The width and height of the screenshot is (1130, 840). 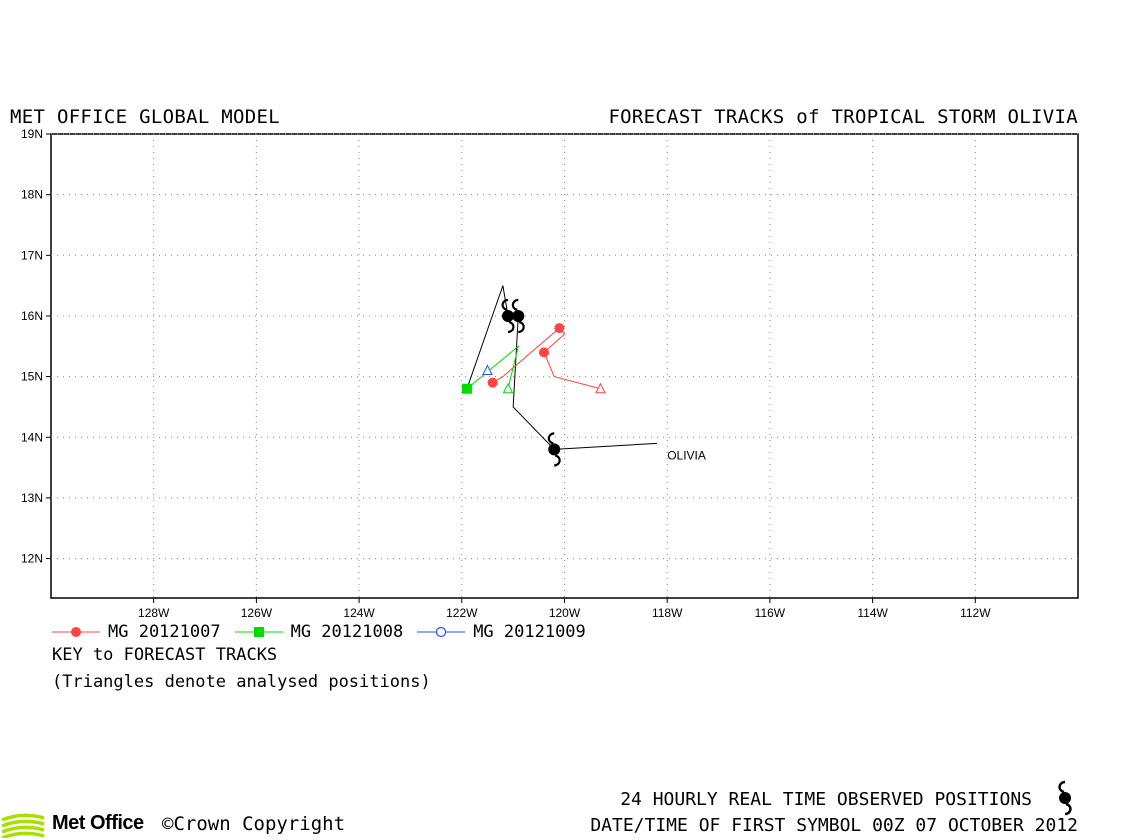 I want to click on legend-label: MG 20121008, so click(x=347, y=632).